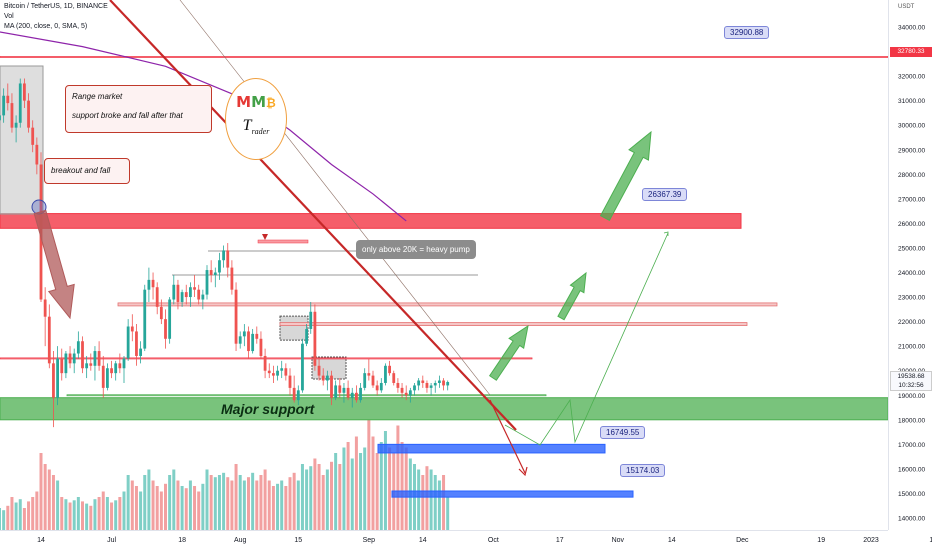 This screenshot has width=932, height=550. I want to click on drop-arrowhead, so click(523, 471).